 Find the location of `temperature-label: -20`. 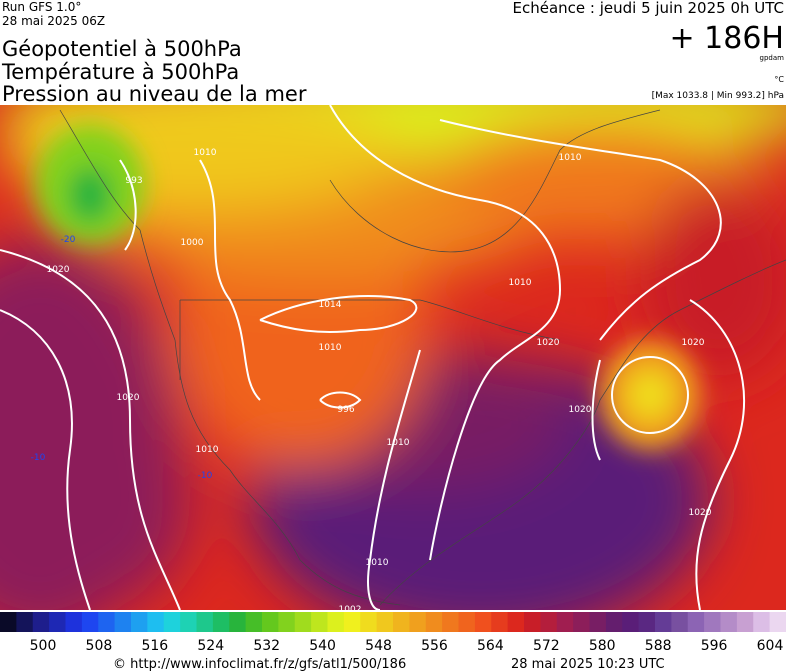

temperature-label: -20 is located at coordinates (68, 240).